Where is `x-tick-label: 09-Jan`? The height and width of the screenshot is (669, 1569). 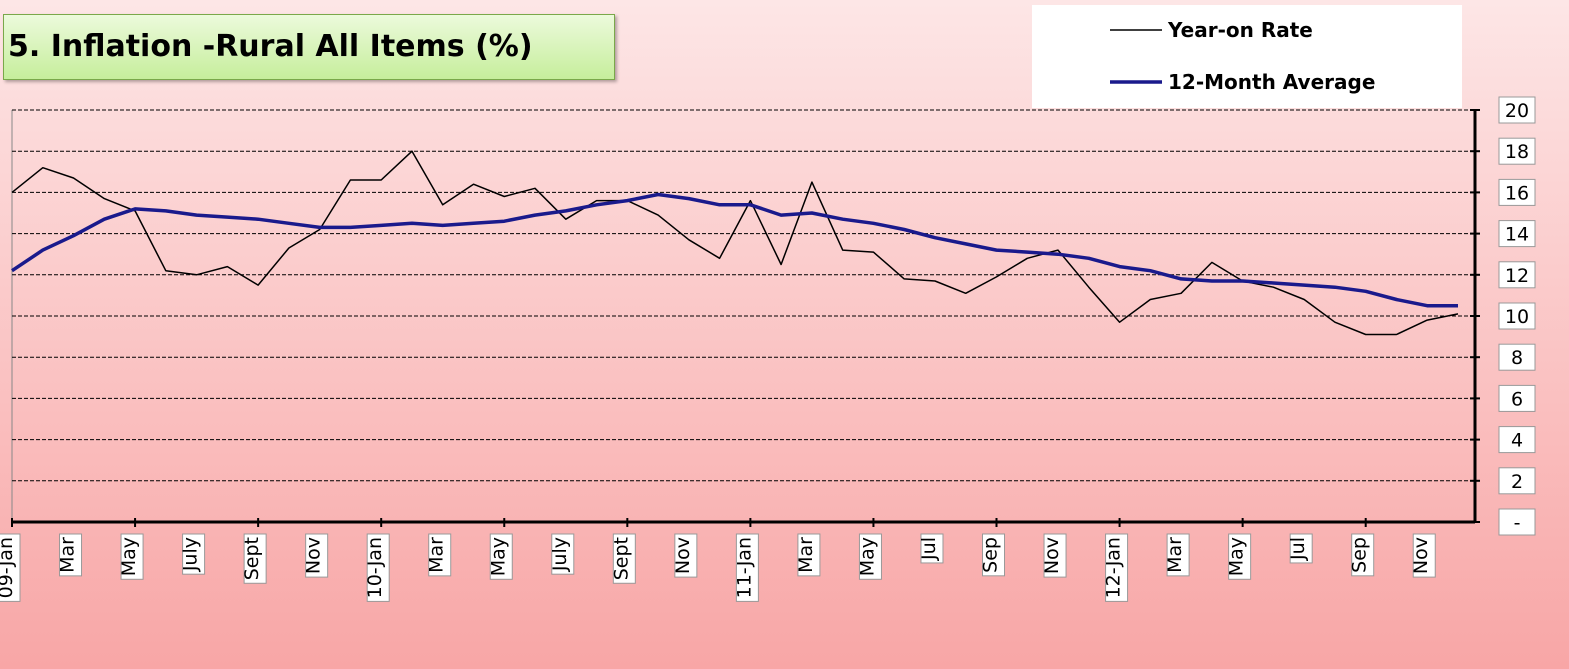
x-tick-label: 09-Jan is located at coordinates (8, 567).